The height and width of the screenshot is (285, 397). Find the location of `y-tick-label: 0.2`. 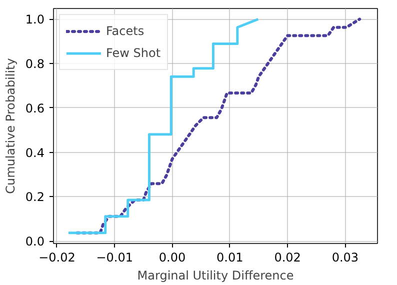

y-tick-label: 0.2 is located at coordinates (35, 197).